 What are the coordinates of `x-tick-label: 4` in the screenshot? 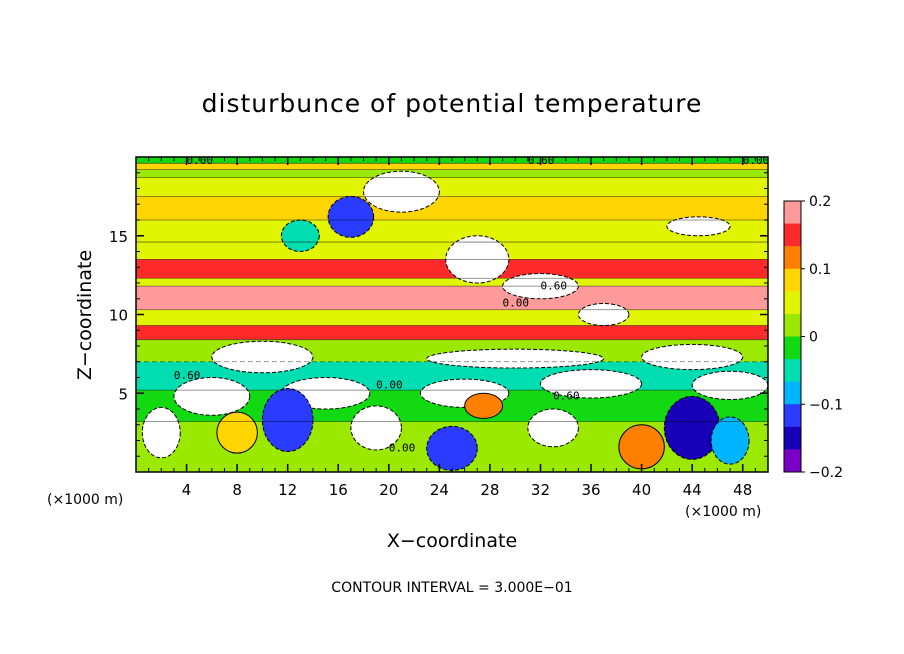 It's located at (187, 490).